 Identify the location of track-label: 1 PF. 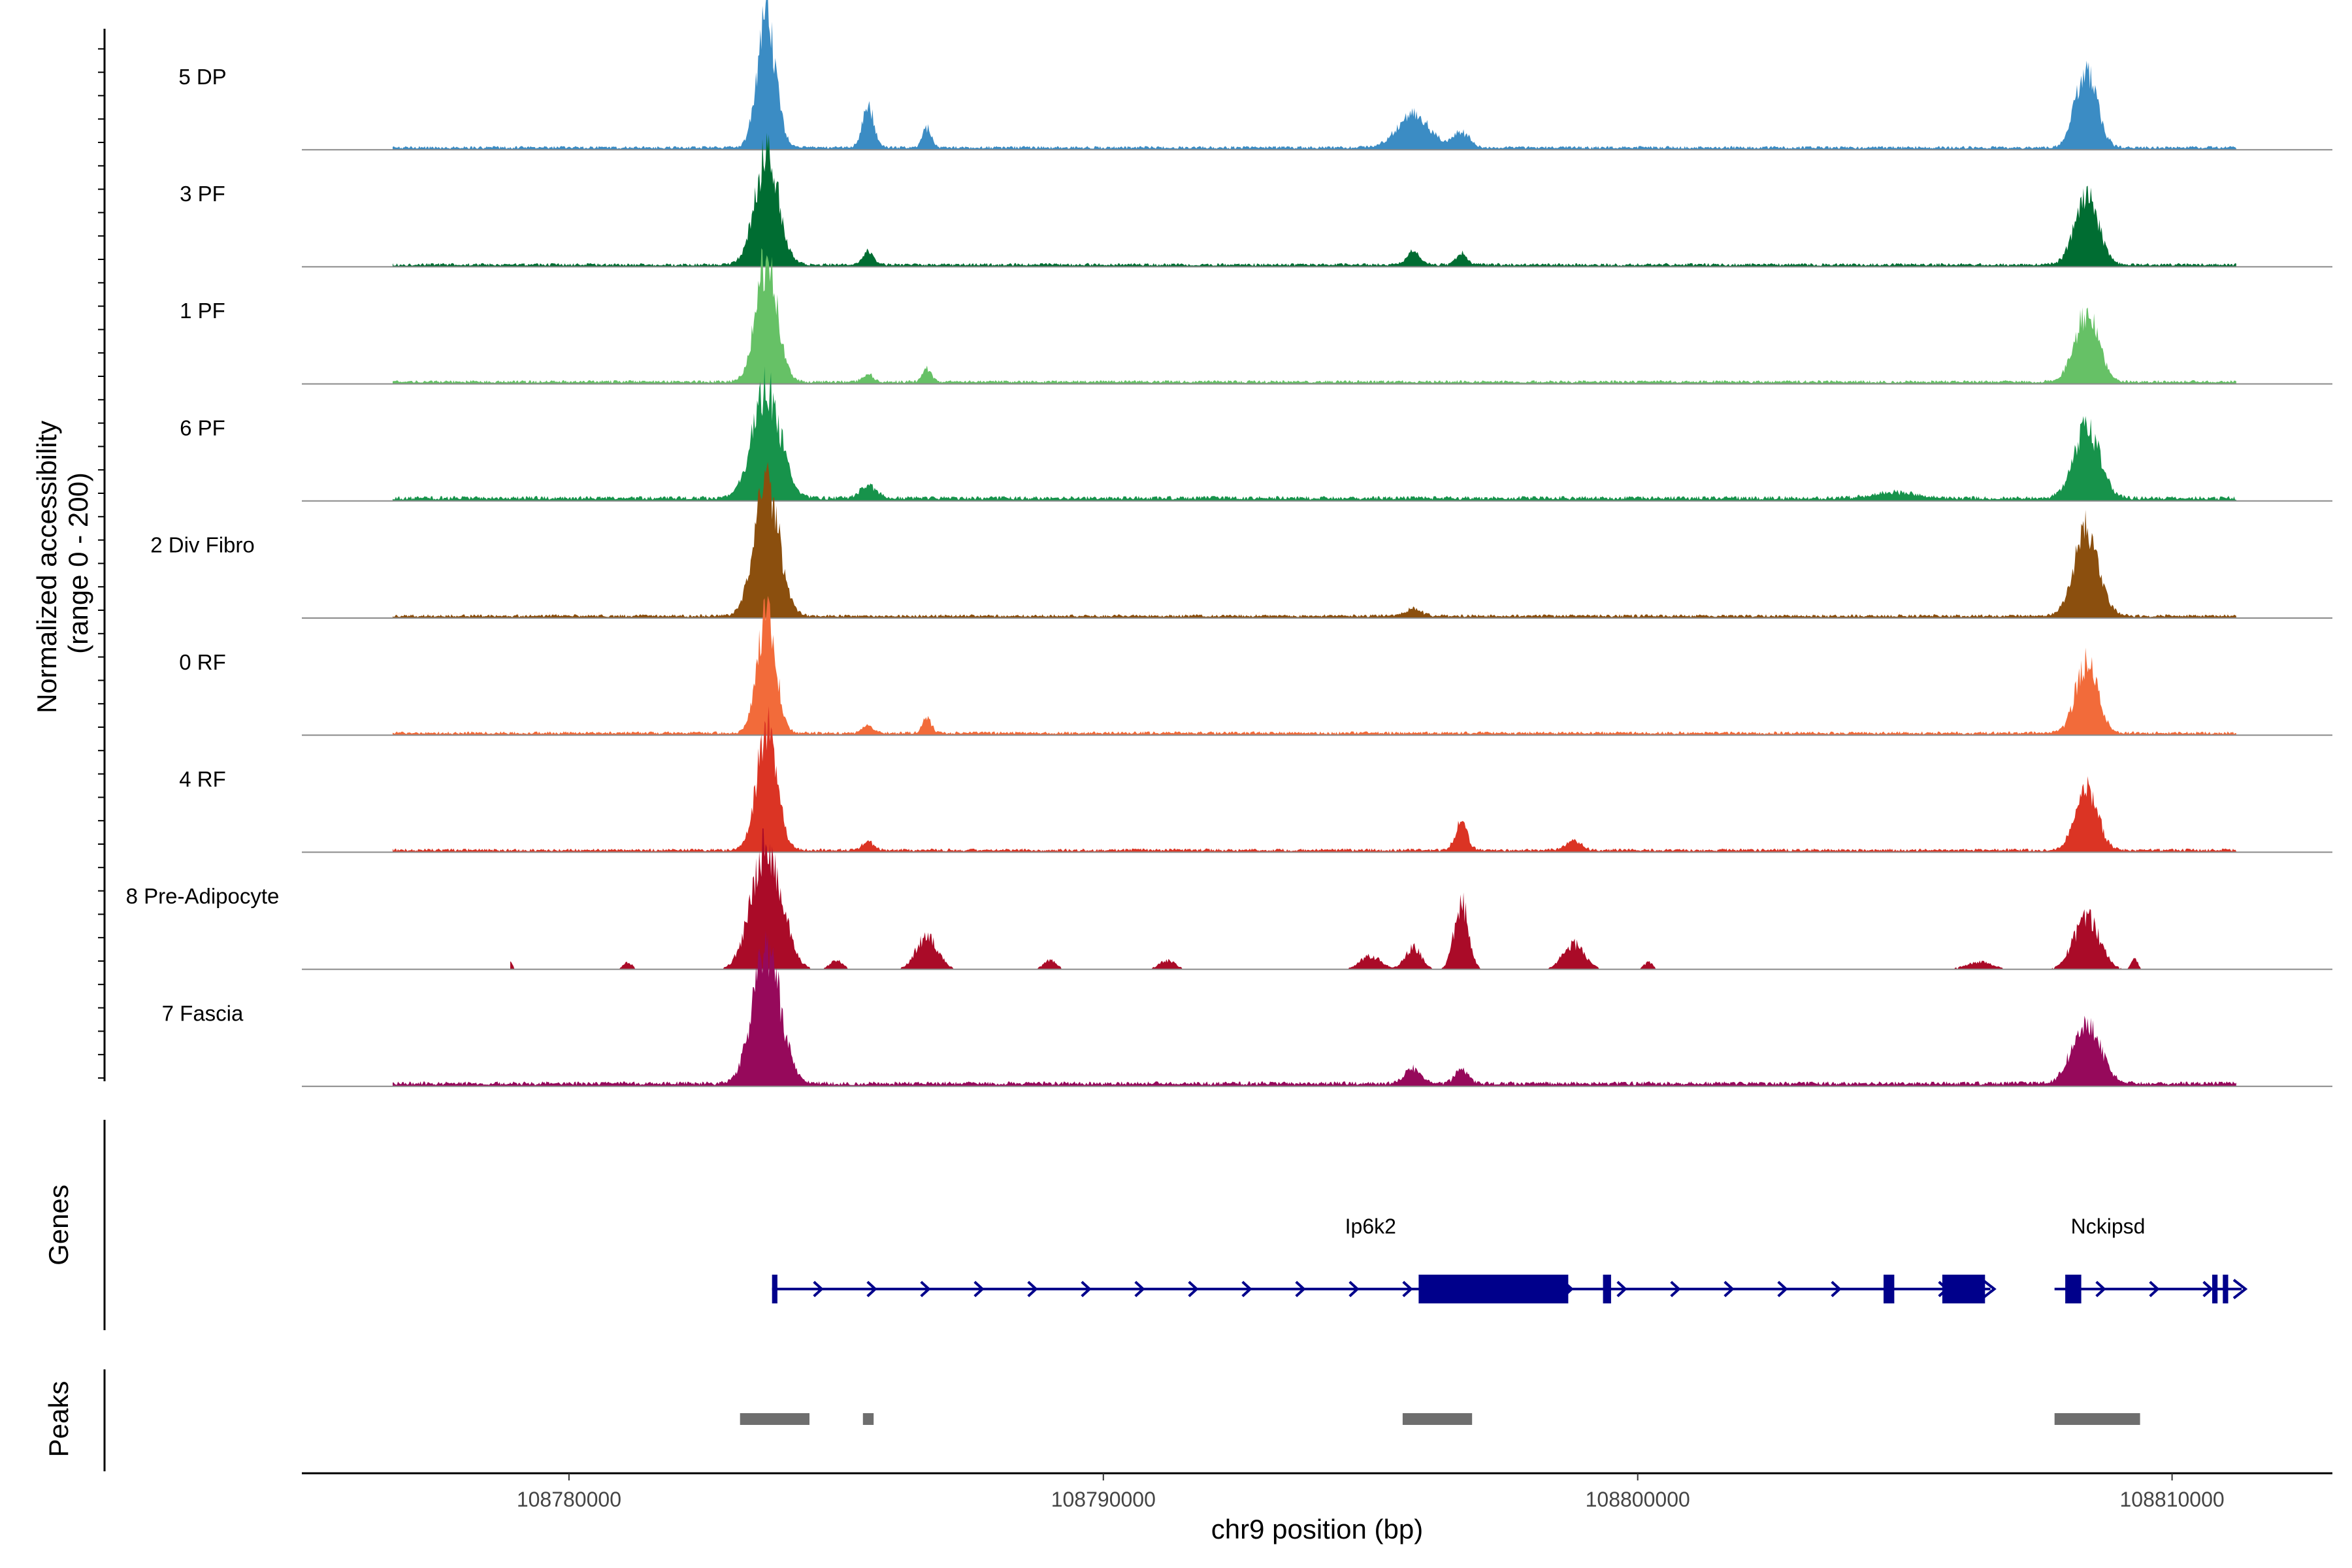
(202, 311).